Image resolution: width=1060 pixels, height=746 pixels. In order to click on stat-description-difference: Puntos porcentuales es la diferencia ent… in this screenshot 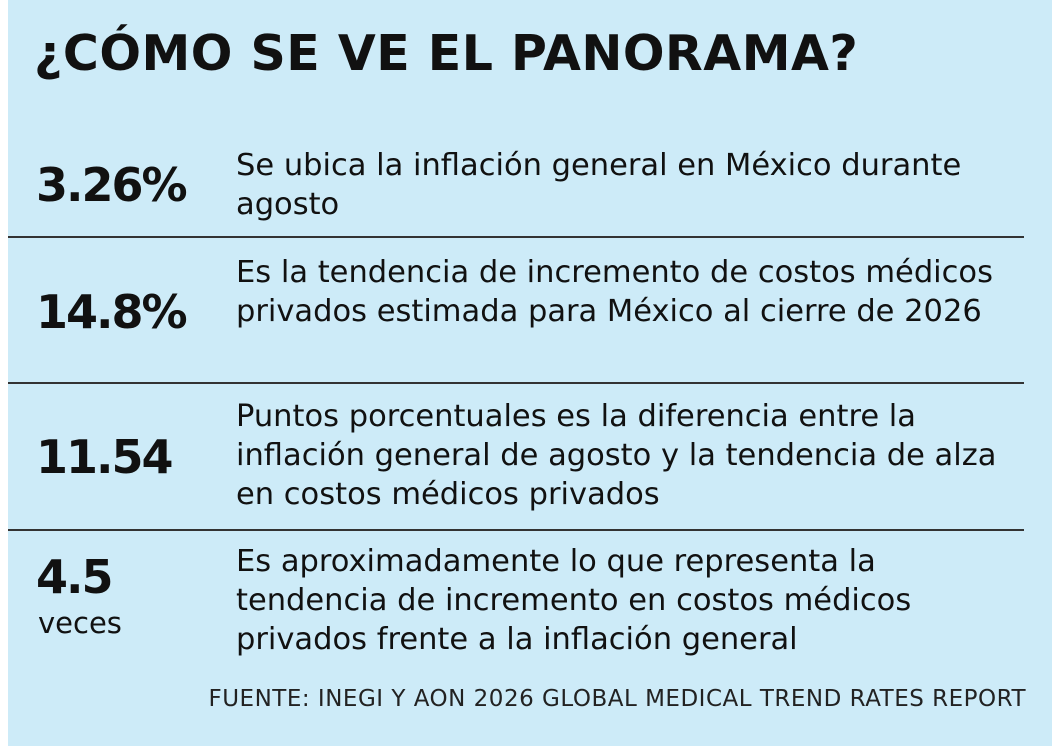, I will do `click(616, 455)`.